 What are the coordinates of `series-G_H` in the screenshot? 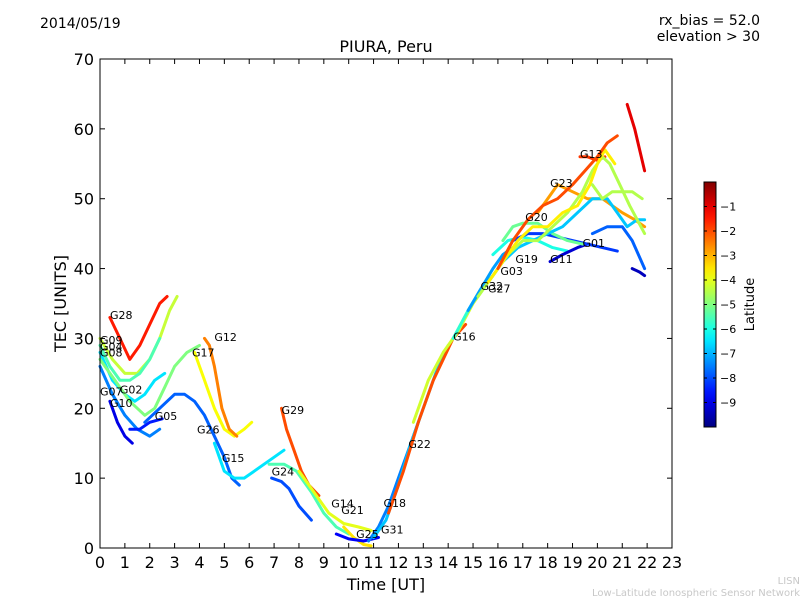 It's located at (638, 272).